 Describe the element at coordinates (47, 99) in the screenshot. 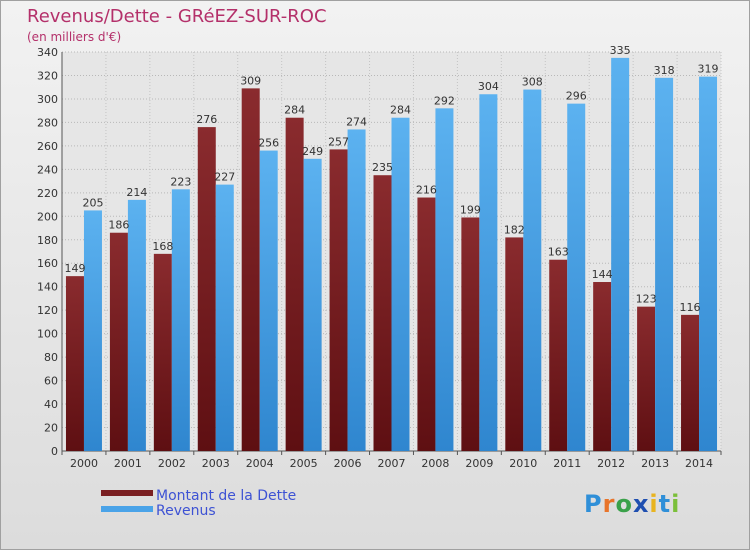

I see `y-tick-label: 300` at that location.